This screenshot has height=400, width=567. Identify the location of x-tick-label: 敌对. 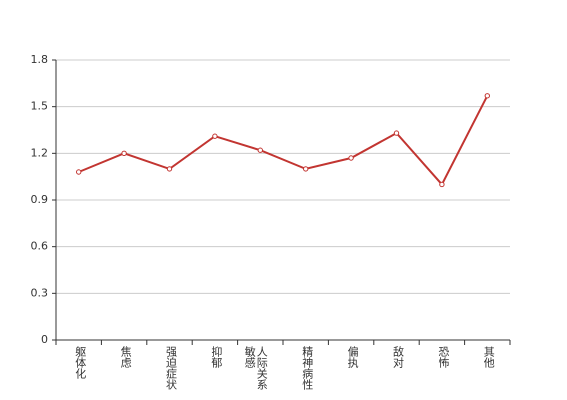
(398, 357).